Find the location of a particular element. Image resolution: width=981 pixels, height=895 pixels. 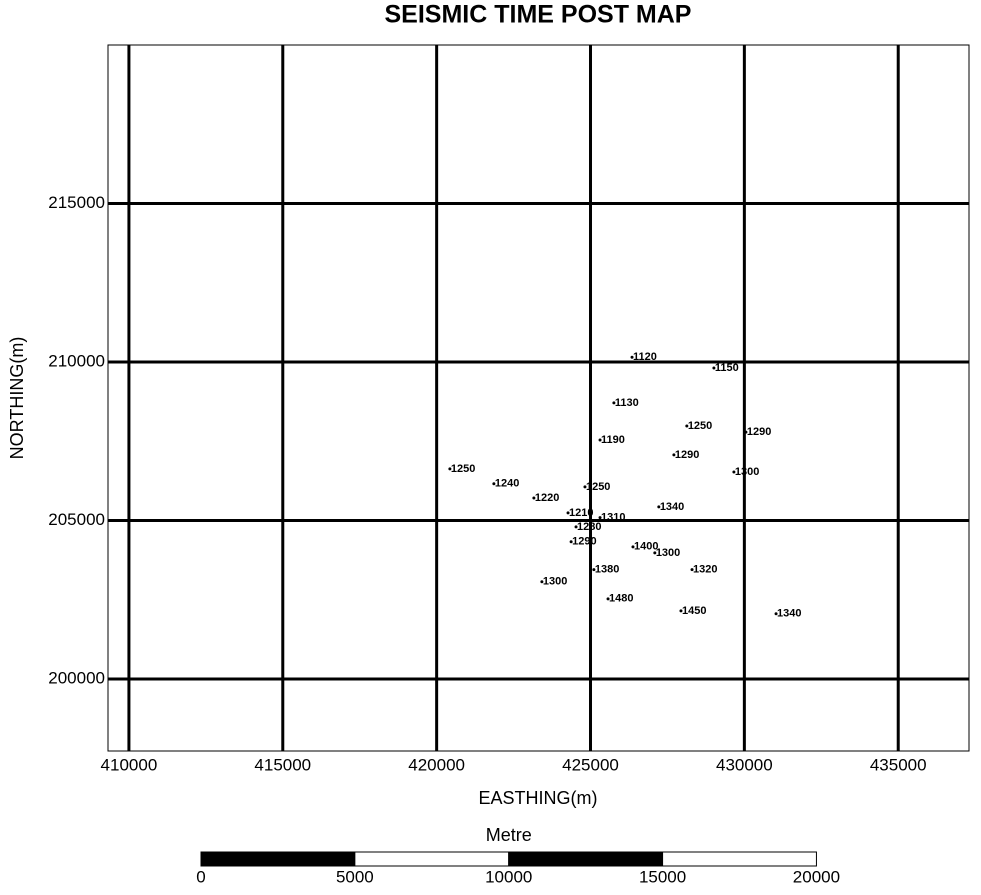

y-tick-label: 200000 is located at coordinates (76, 678).